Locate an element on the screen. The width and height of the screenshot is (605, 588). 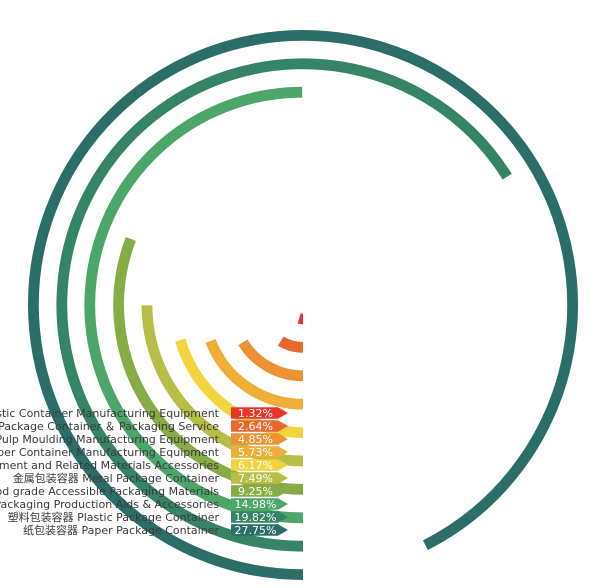
value-label-8: 19.82% is located at coordinates (256, 517).